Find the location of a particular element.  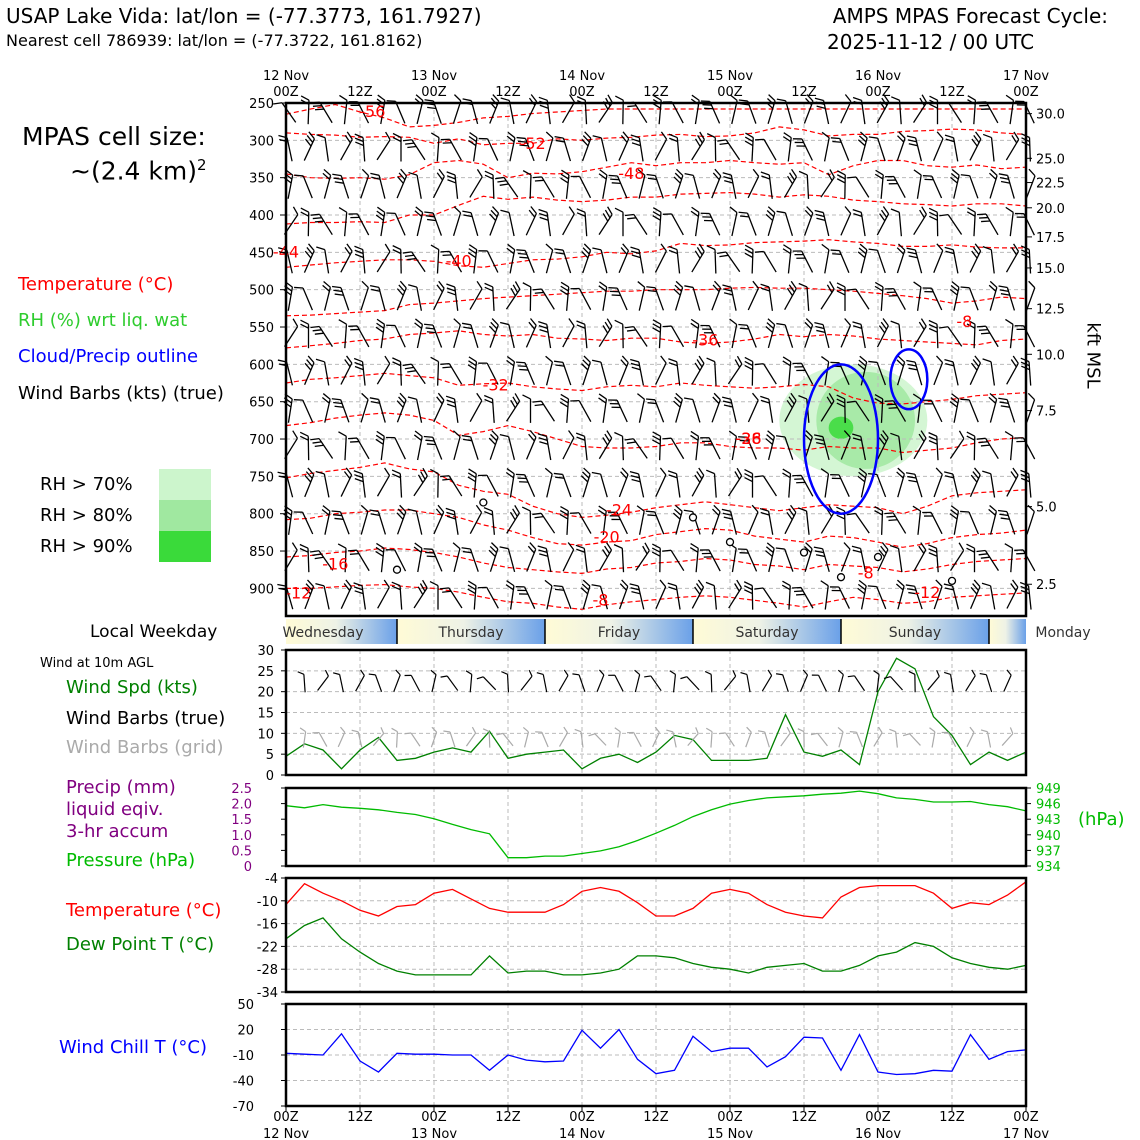

wind-barb-grid is located at coordinates (856, 739).